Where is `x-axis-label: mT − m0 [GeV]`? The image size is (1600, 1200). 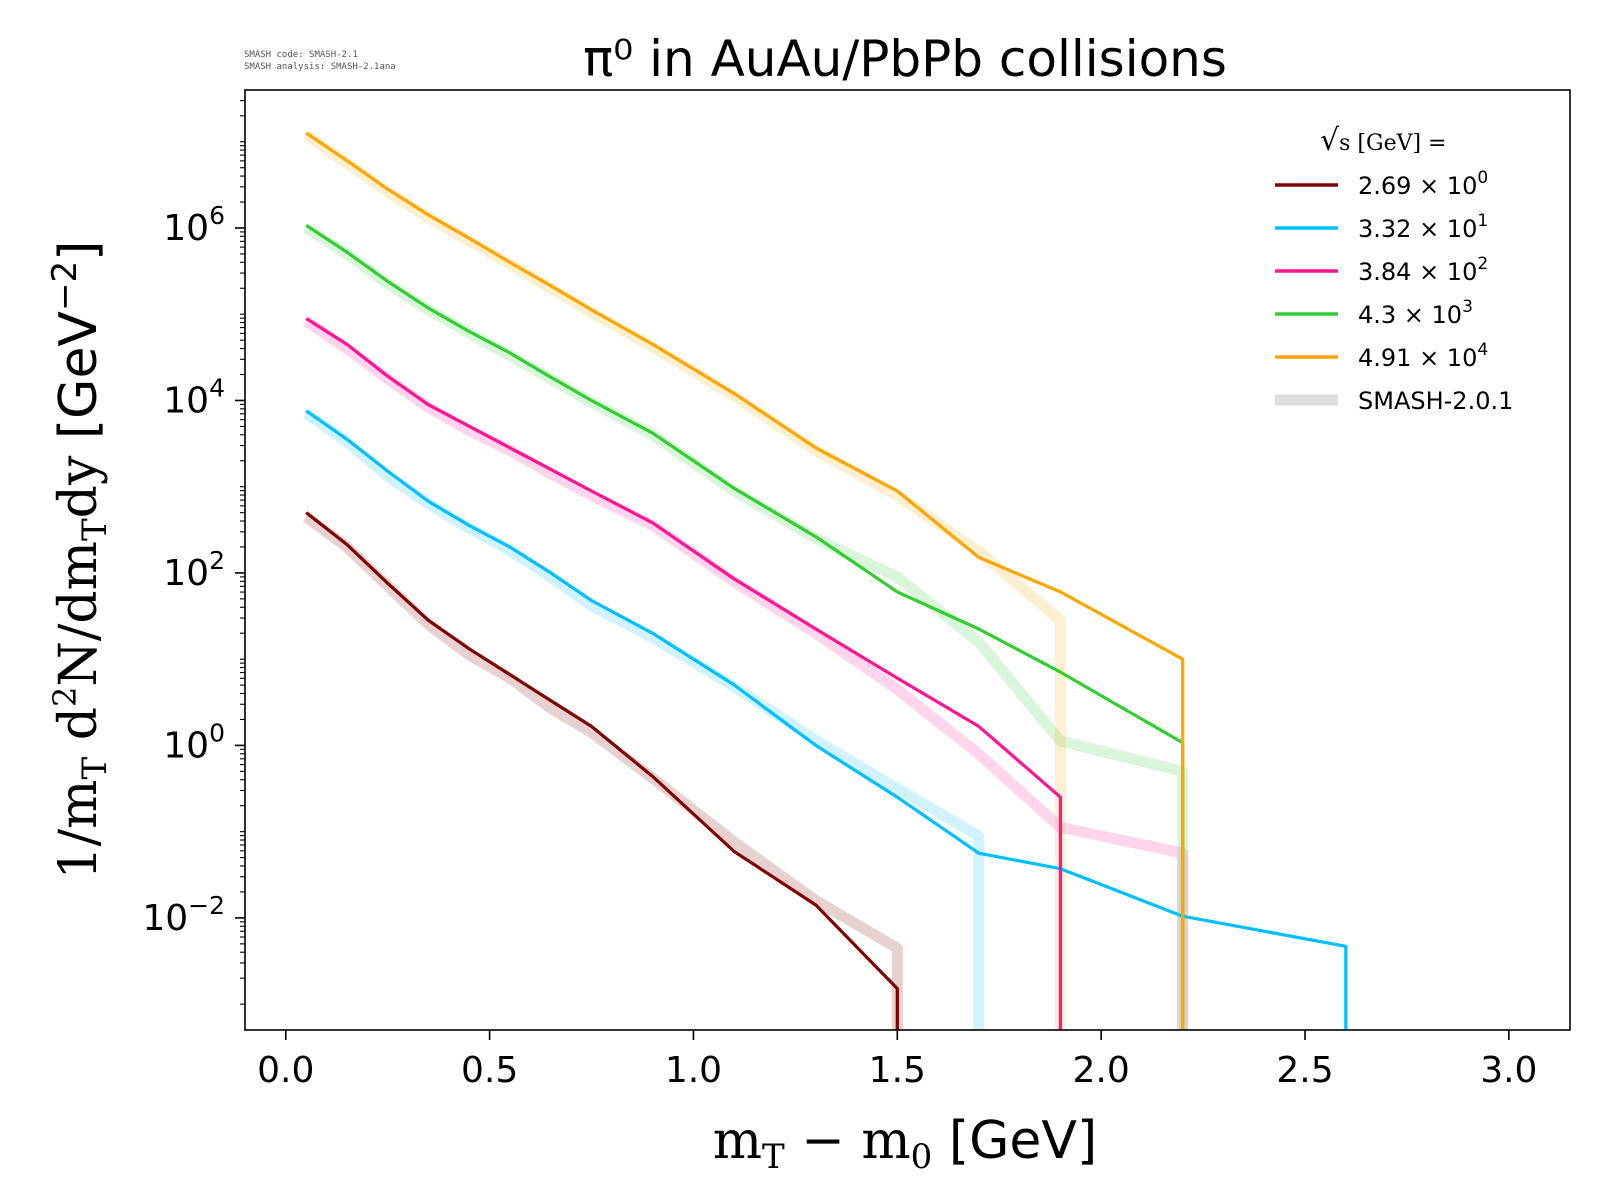
x-axis-label: mT − m0 [GeV] is located at coordinates (905, 1144).